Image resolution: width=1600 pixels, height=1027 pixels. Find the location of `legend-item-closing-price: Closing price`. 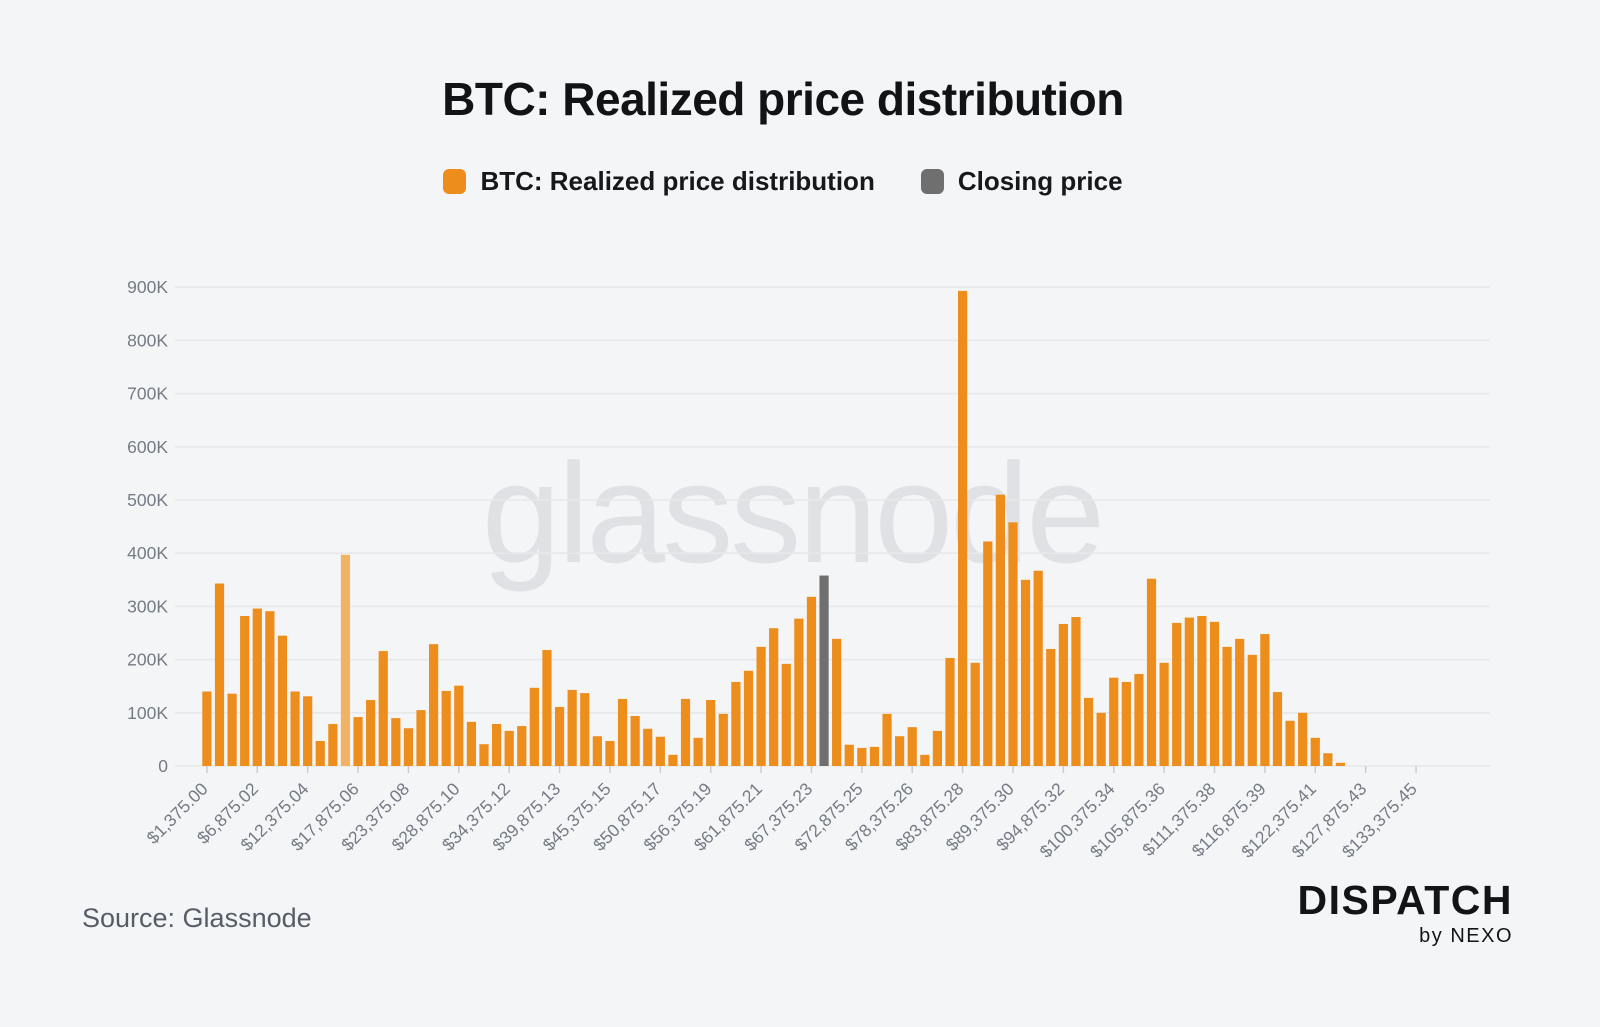

legend-item-closing-price: Closing price is located at coordinates (1021, 181).